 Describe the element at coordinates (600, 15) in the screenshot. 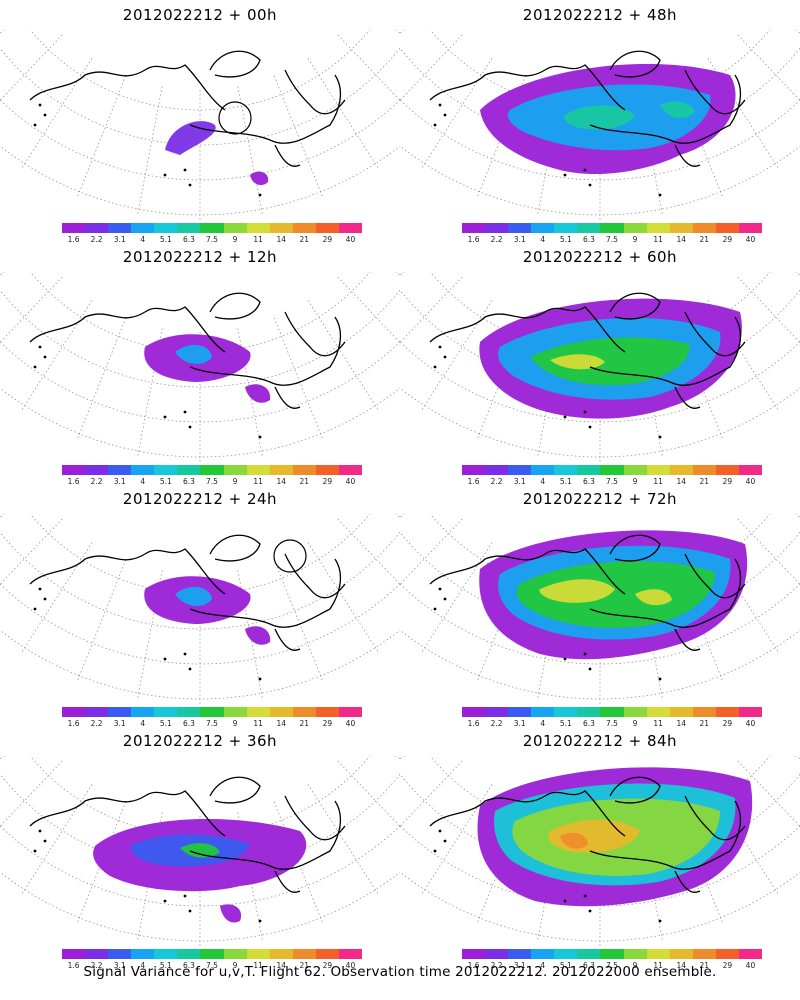

I see `panel-title: 2012022212 + 48h` at that location.